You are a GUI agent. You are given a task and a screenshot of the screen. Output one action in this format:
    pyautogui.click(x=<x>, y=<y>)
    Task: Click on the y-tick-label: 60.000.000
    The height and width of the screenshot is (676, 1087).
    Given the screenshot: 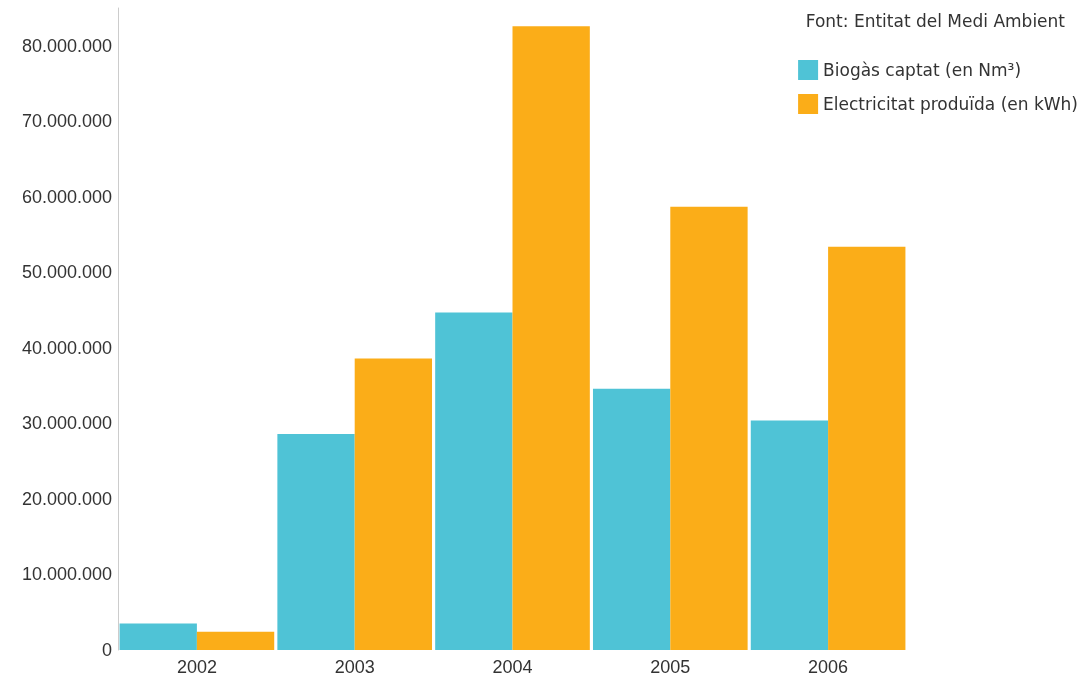 What is the action you would take?
    pyautogui.click(x=66, y=196)
    